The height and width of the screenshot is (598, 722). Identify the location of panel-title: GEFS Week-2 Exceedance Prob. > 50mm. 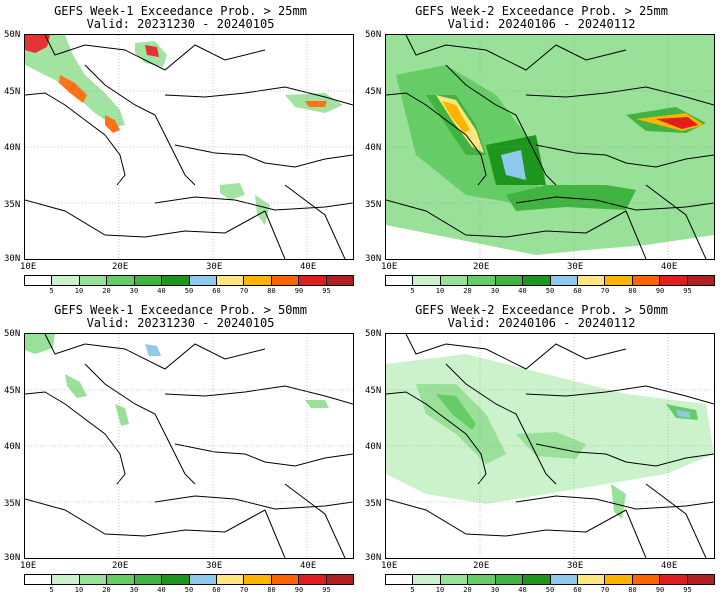
(541, 310).